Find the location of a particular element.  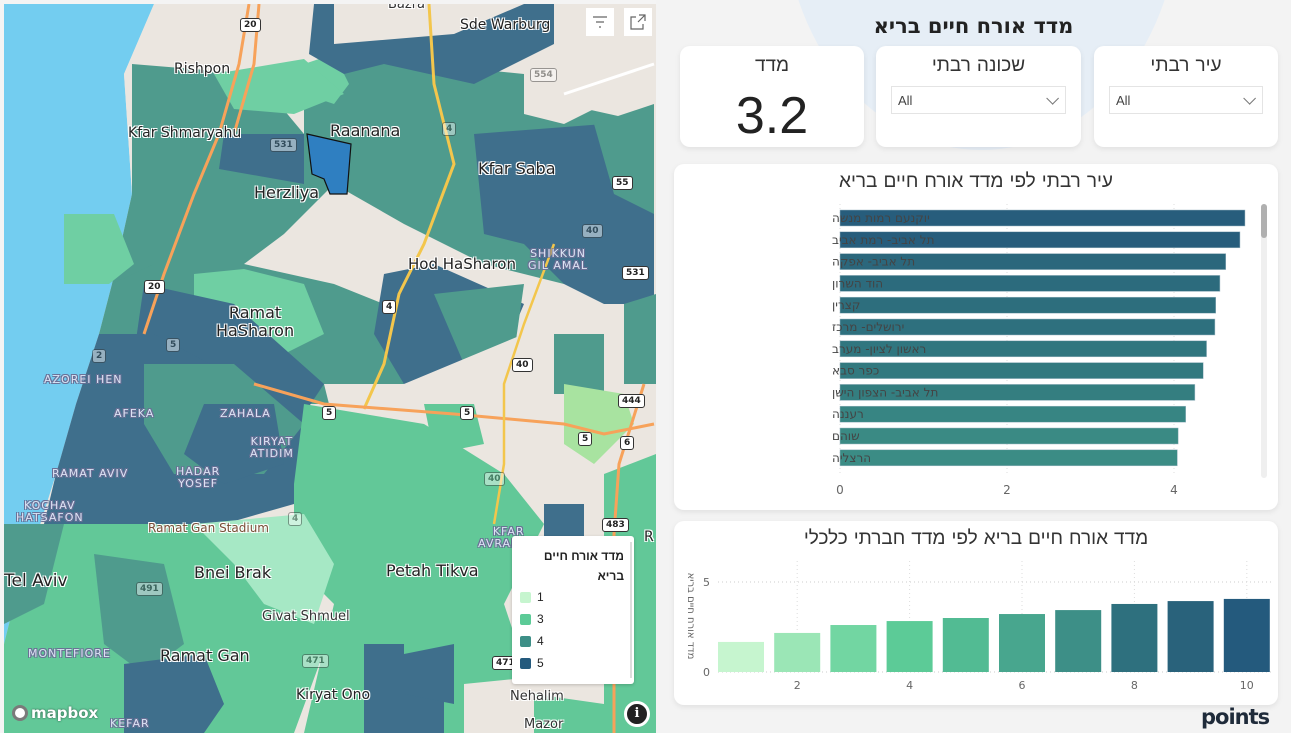

legend-item-label: 1 is located at coordinates (540, 597).